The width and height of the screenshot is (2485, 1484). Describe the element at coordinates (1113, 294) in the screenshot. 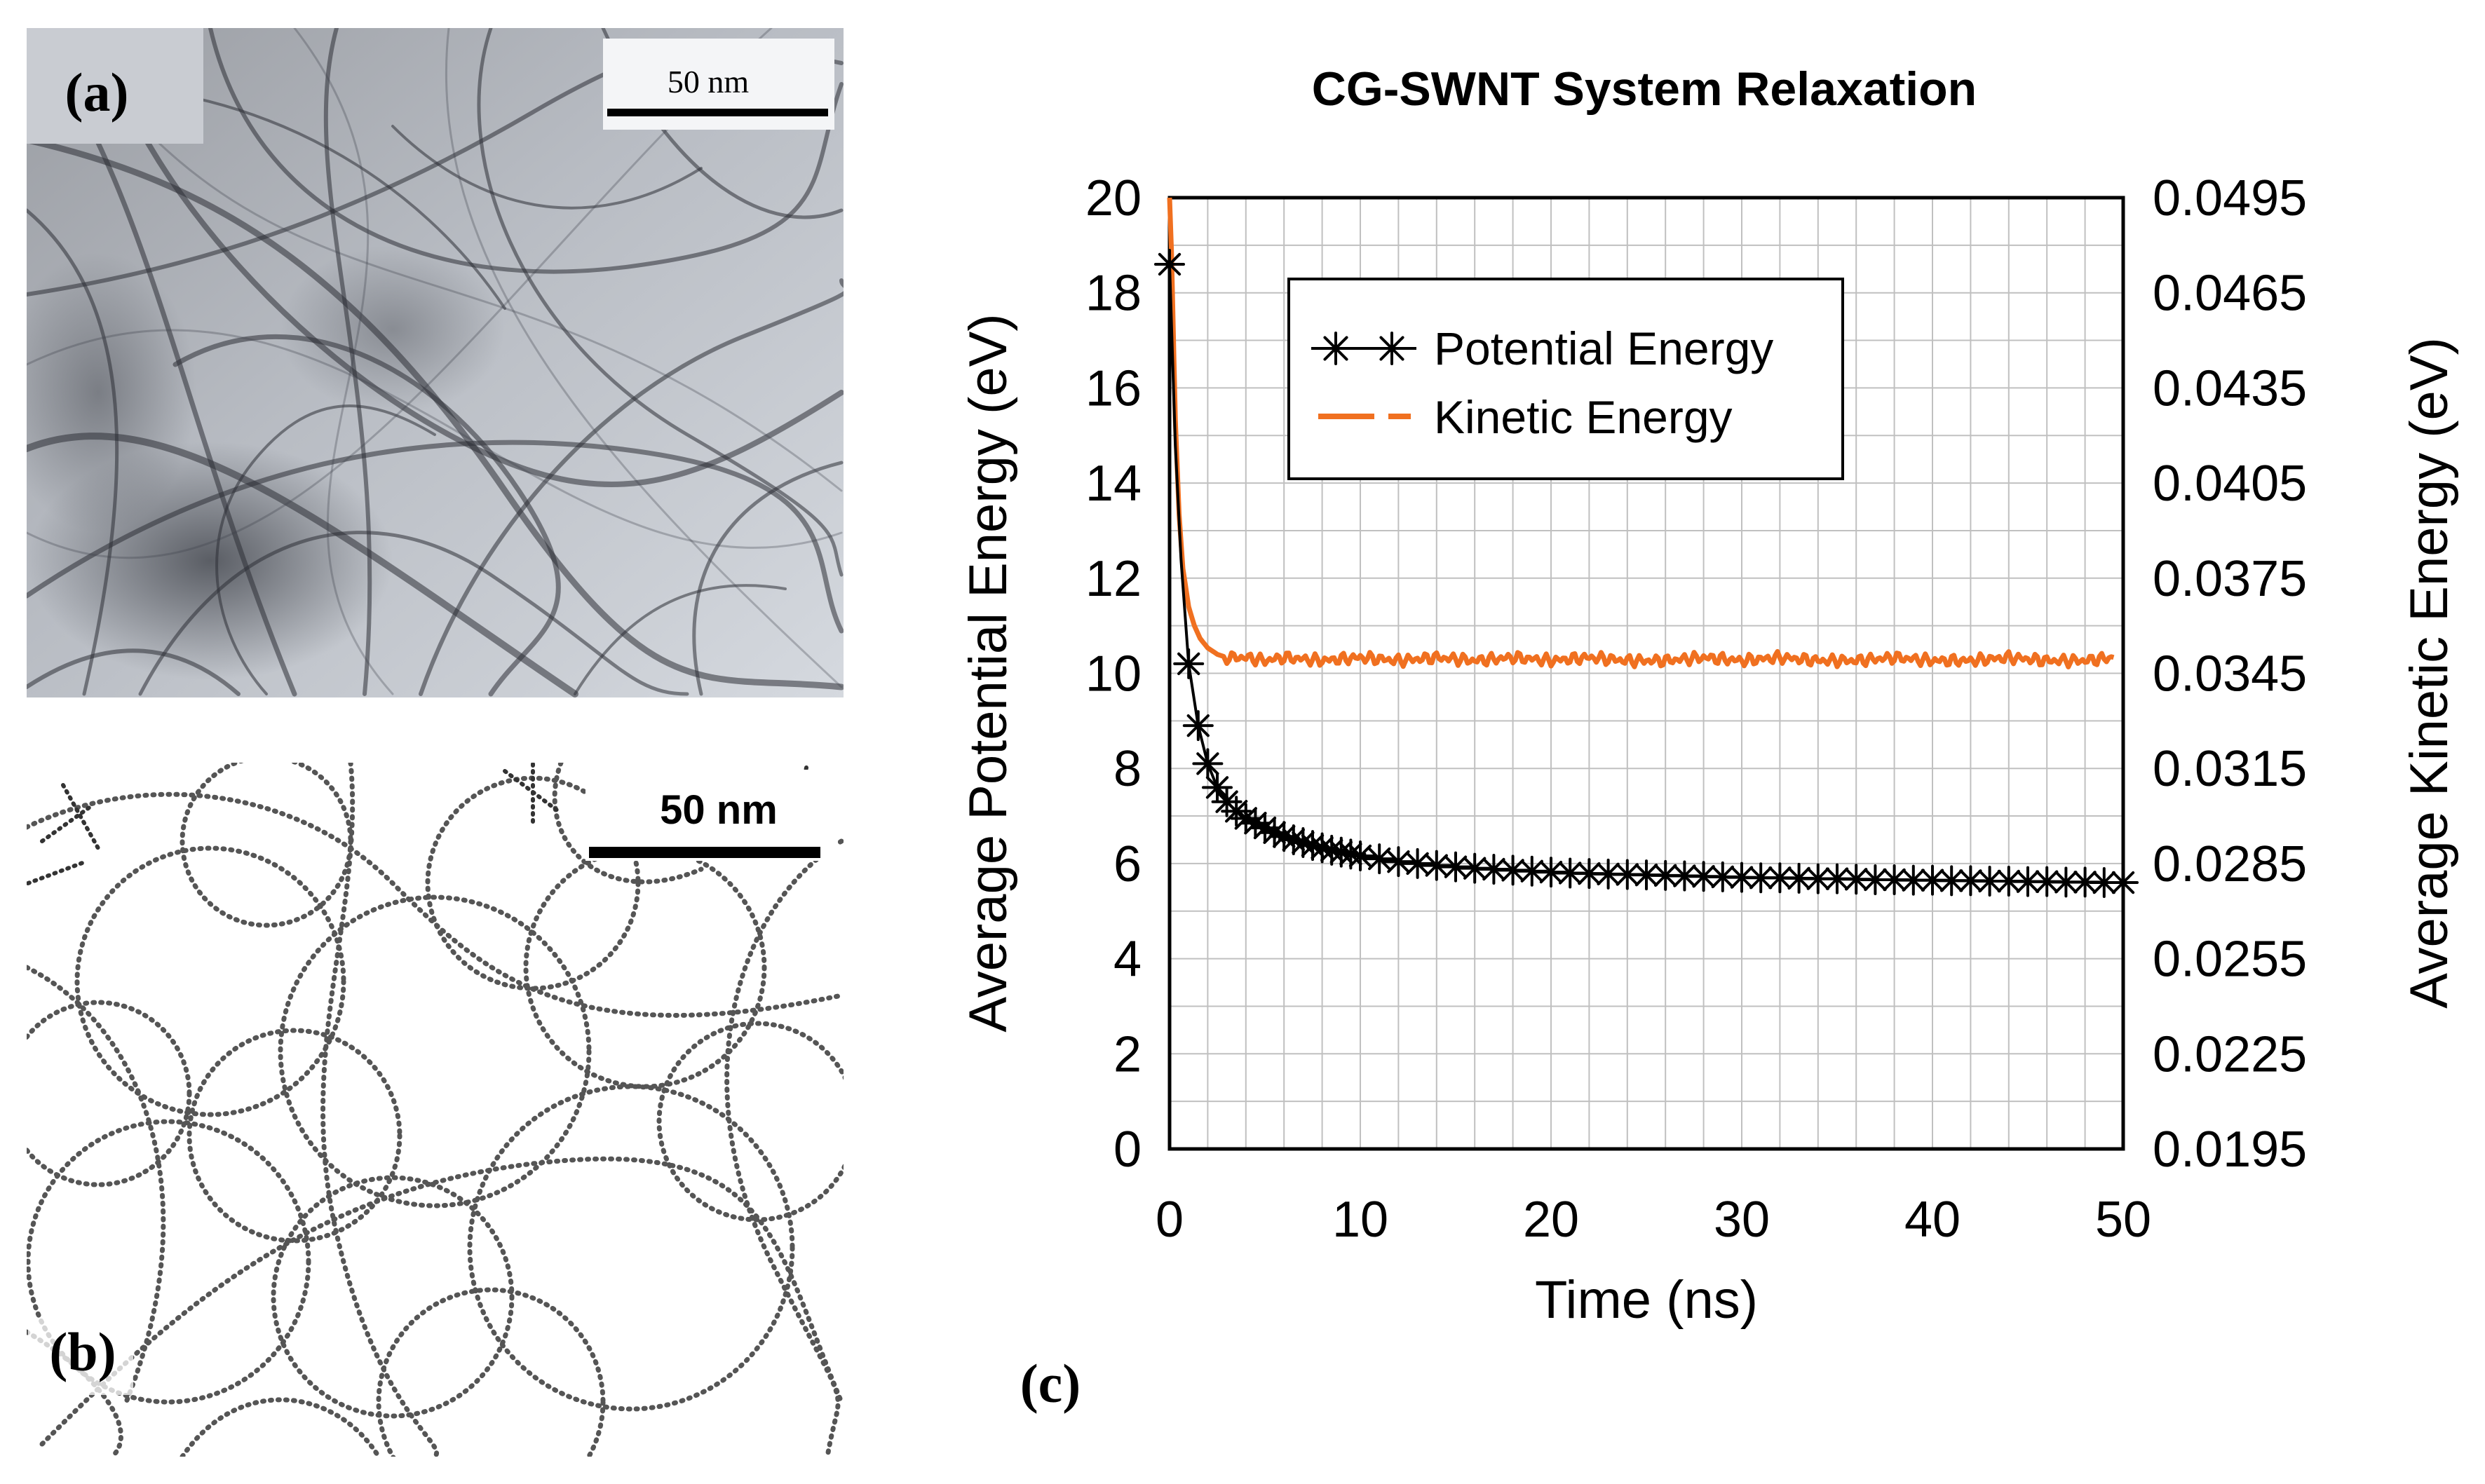

I see `y-tick-label: 18` at that location.